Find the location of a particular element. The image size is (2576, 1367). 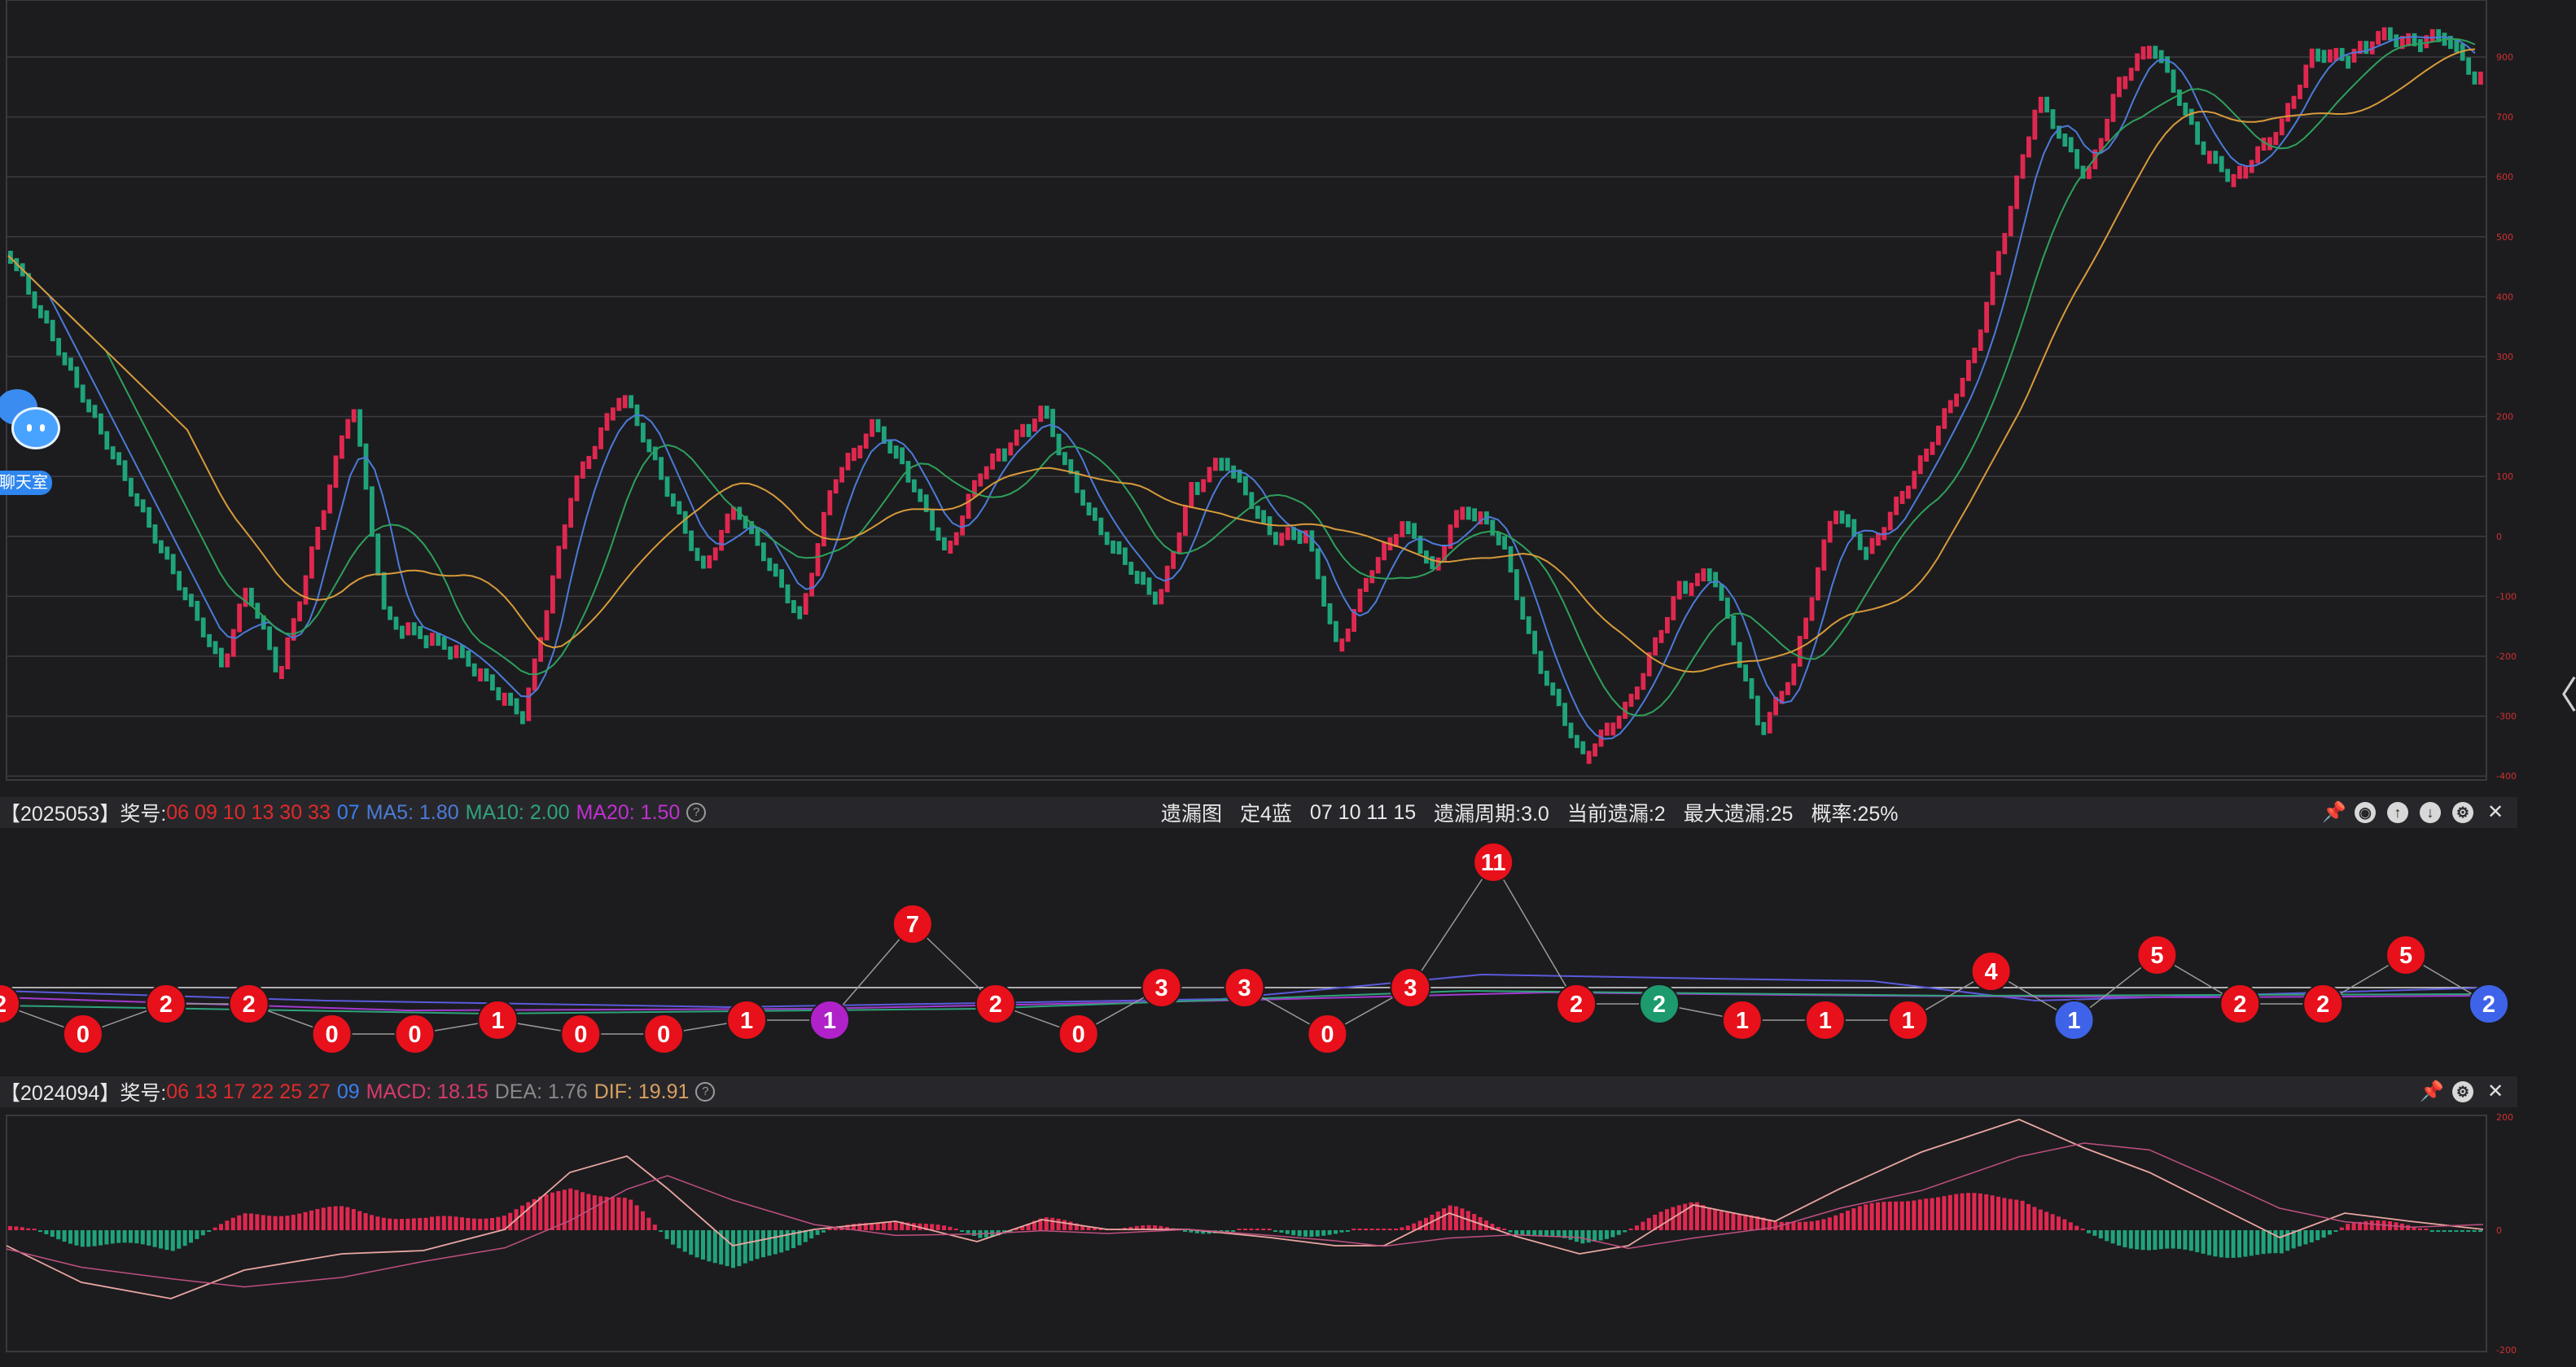

omission-node: 0 is located at coordinates (1327, 1034).